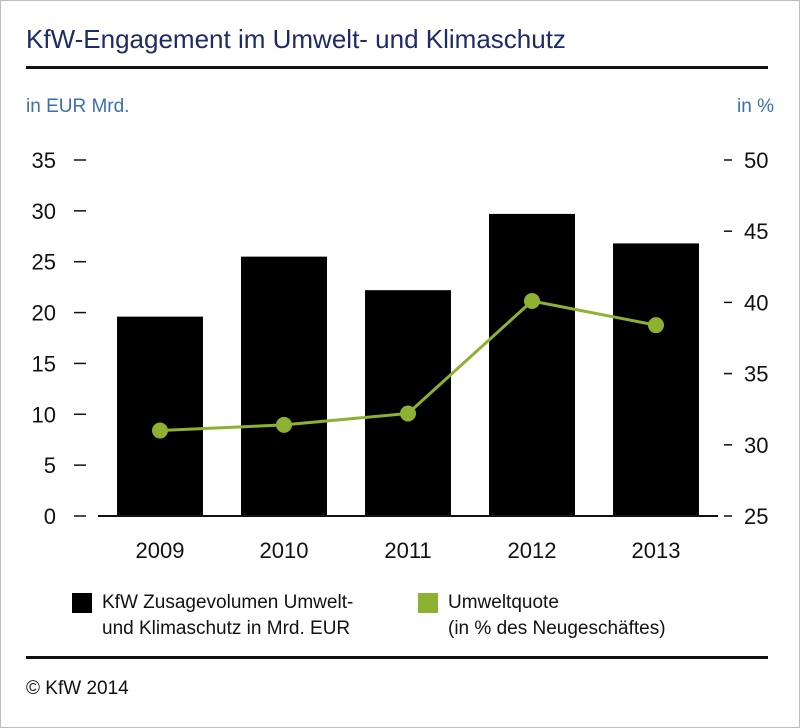 This screenshot has height=728, width=800. Describe the element at coordinates (557, 628) in the screenshot. I see `legend-label-line-line2: (in % des Neugeschäftes)` at that location.